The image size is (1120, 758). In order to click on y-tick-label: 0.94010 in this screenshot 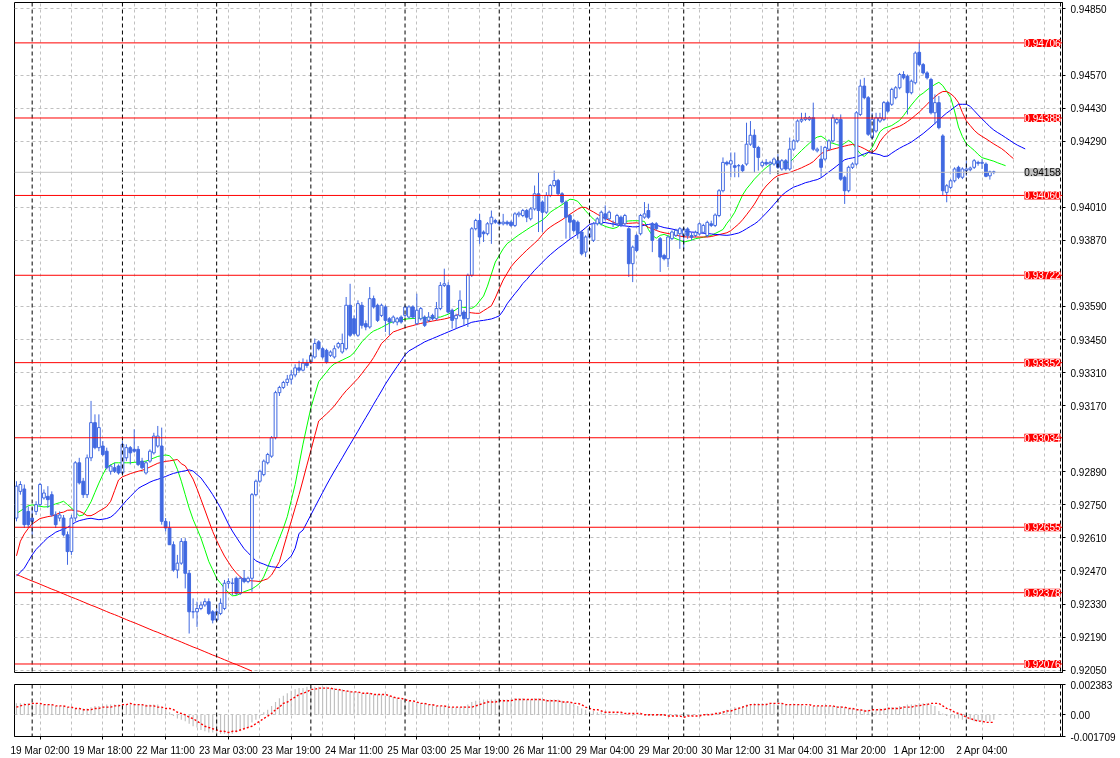, I will do `click(1089, 208)`.